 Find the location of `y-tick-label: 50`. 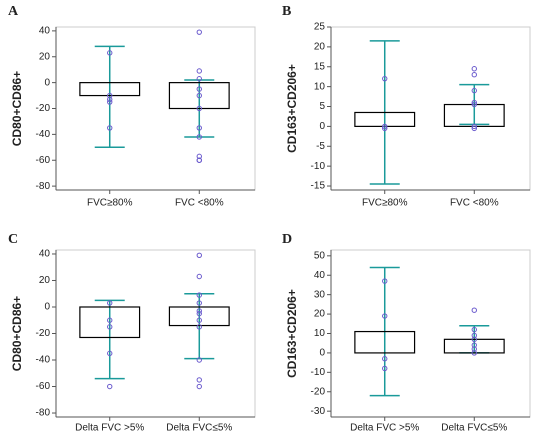

y-tick-label: 50 is located at coordinates (320, 255).